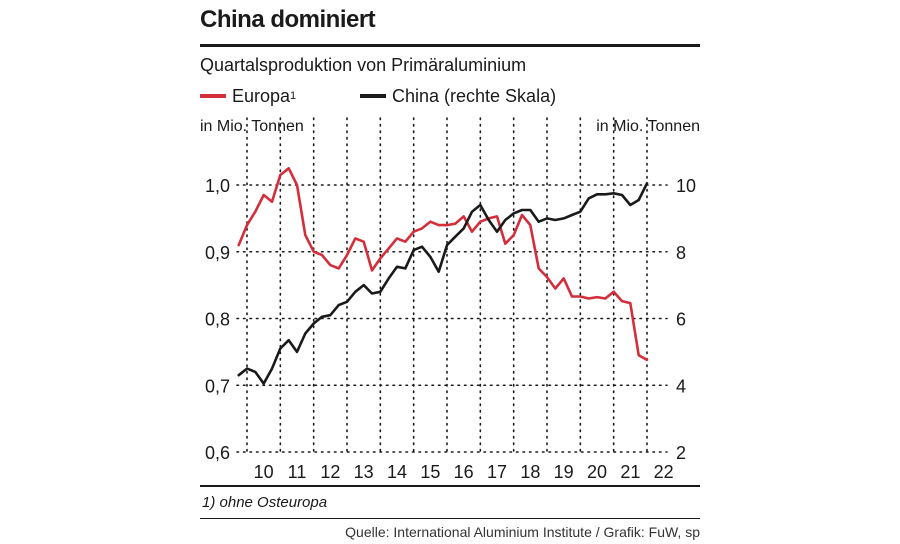 The height and width of the screenshot is (544, 900). Describe the element at coordinates (648, 126) in the screenshot. I see `right-axis-unit: in Mio. Tonnen` at that location.